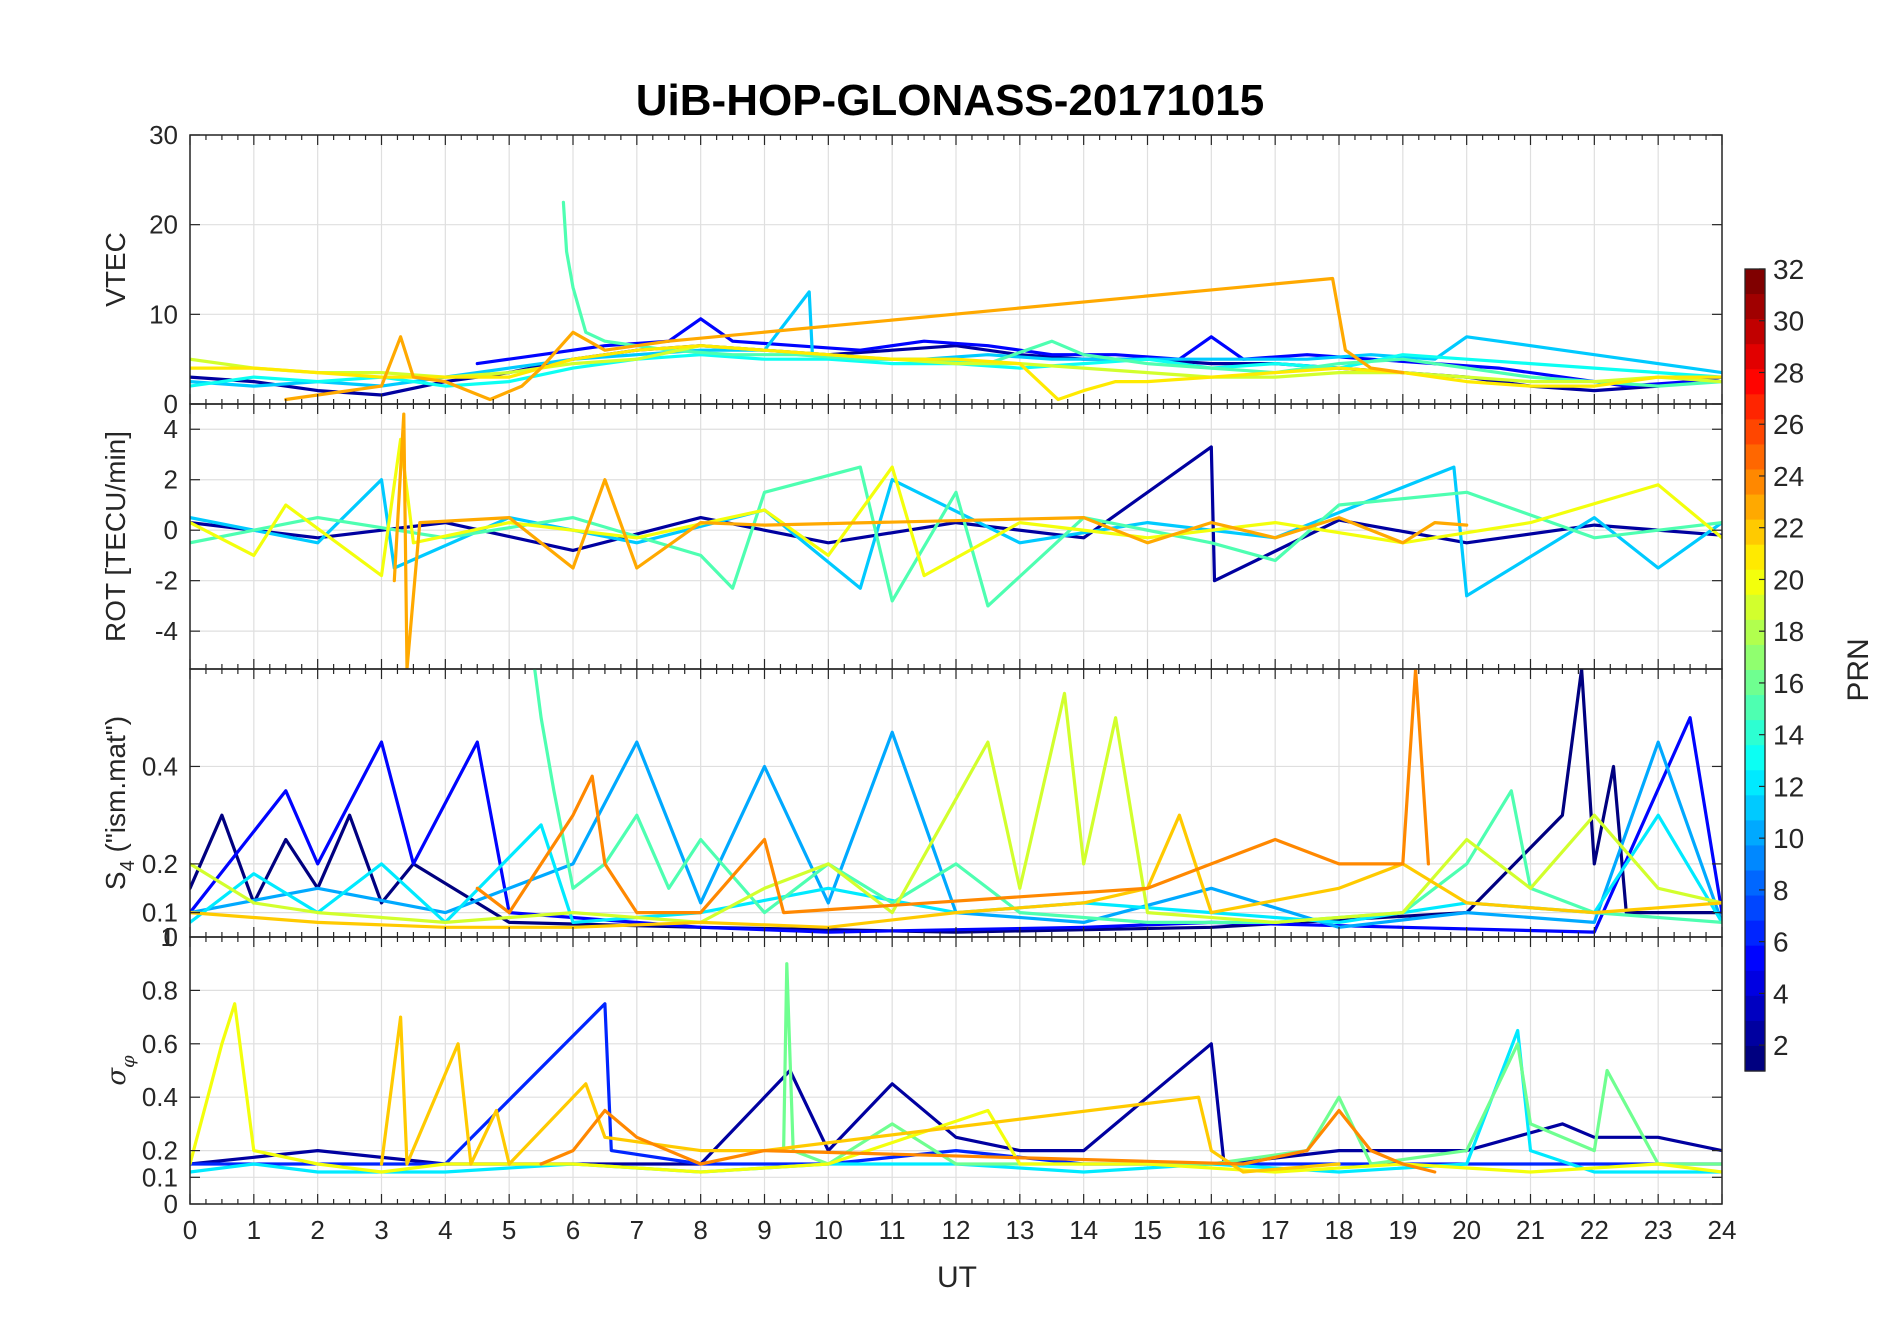  What do you see at coordinates (168, 937) in the screenshot?
I see `sigma-top-label: 1` at bounding box center [168, 937].